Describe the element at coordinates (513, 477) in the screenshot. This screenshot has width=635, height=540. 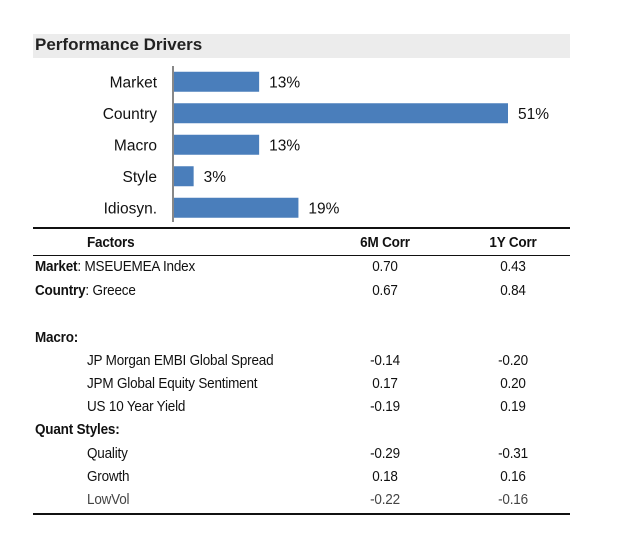
I see `quant-row-1y: 0.16` at that location.